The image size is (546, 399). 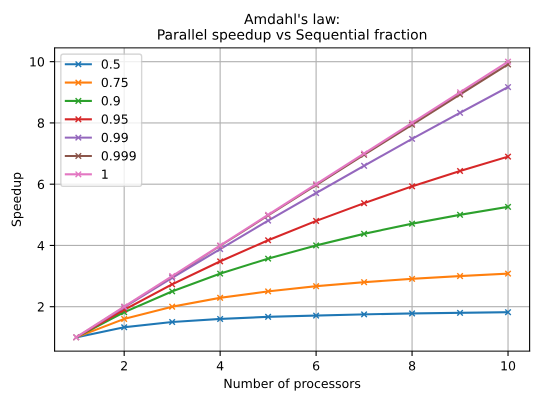 I want to click on x-tick-label: 6, so click(x=316, y=366).